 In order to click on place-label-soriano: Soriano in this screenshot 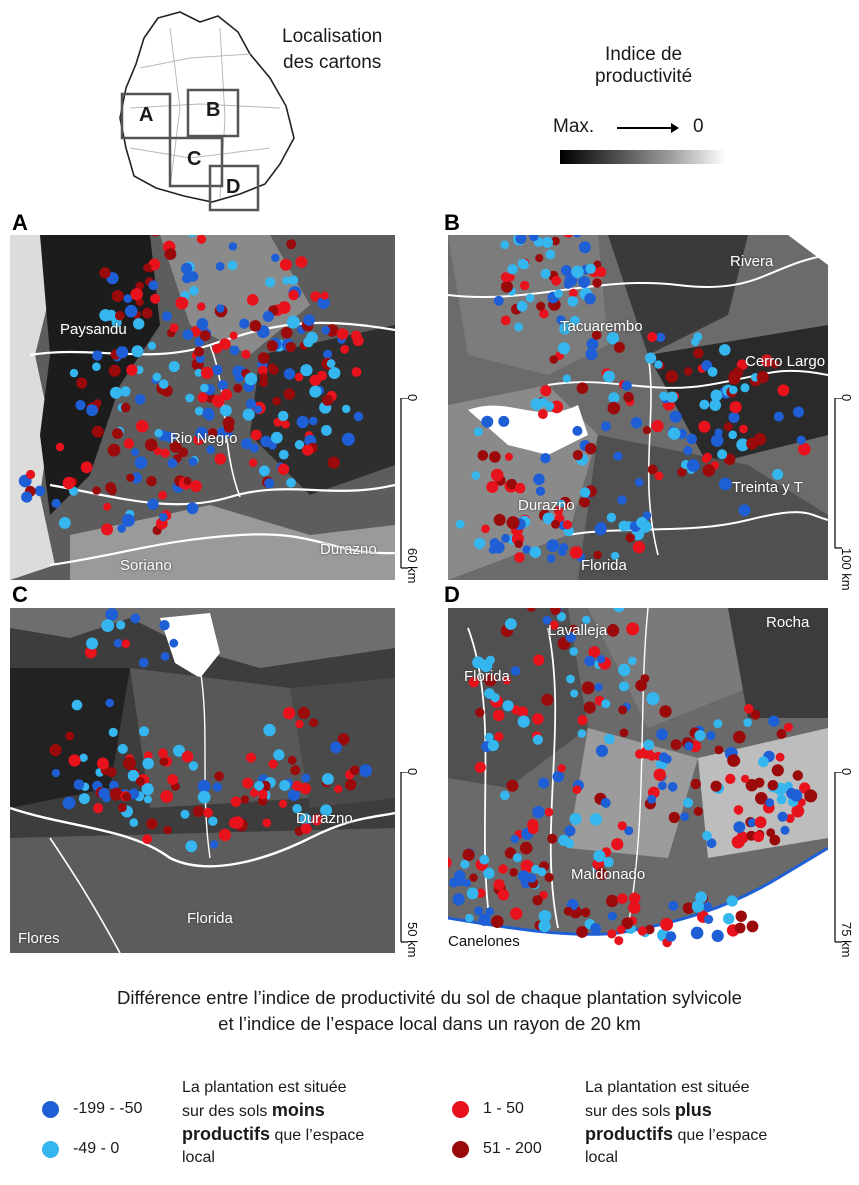, I will do `click(146, 565)`.